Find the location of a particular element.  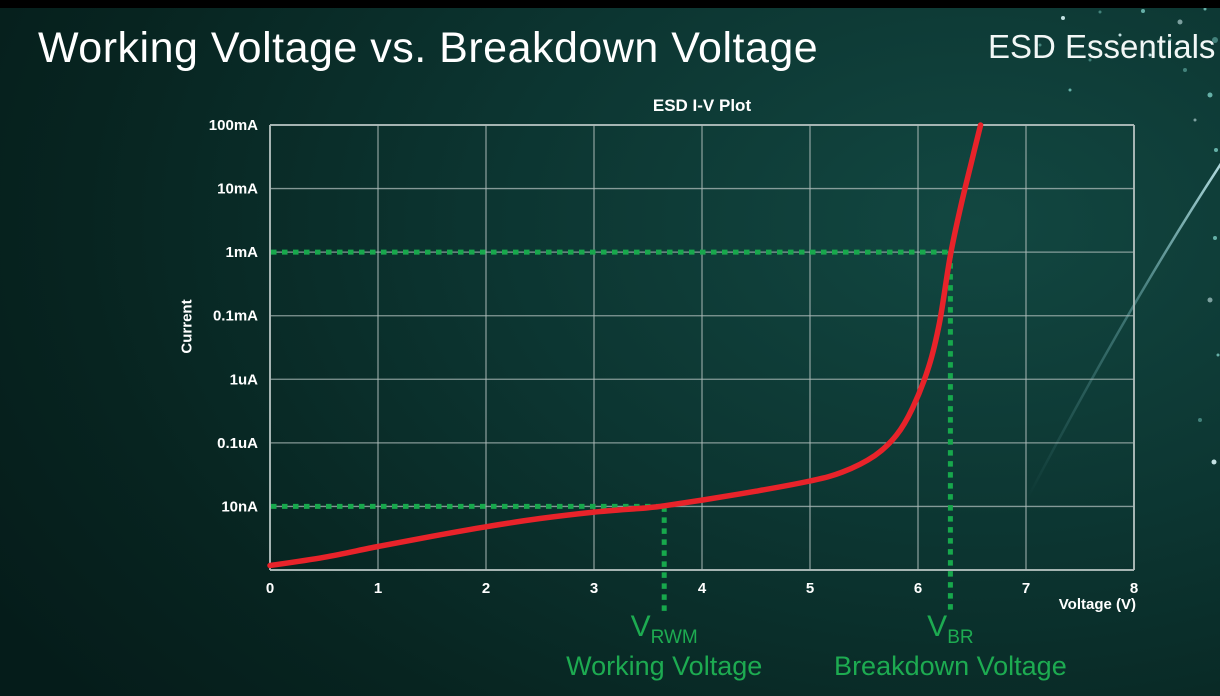

breakdown-voltage-annotation: VBR Breakdown Voltage is located at coordinates (950, 646).